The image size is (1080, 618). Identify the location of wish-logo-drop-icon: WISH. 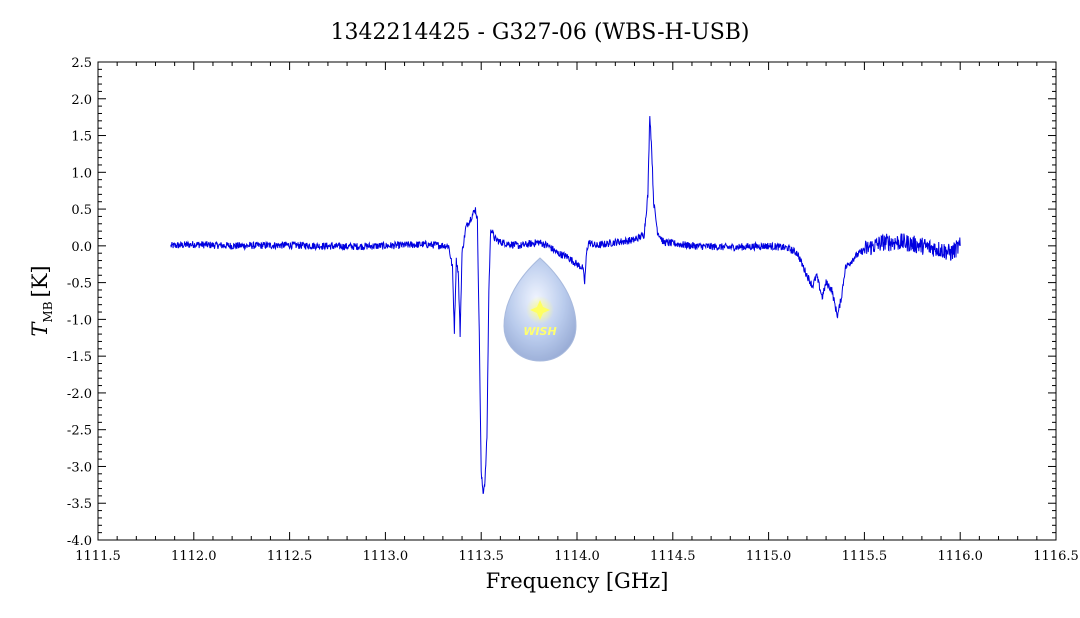
(540, 309).